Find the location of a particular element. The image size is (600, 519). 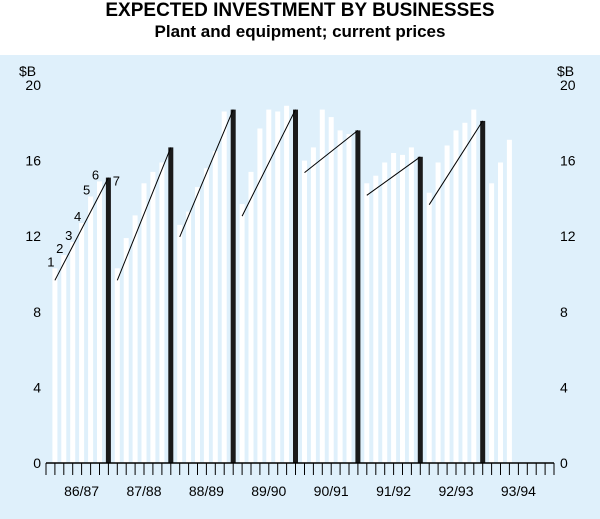

chart-subtitle: Plant and equipment; current prices is located at coordinates (300, 31).